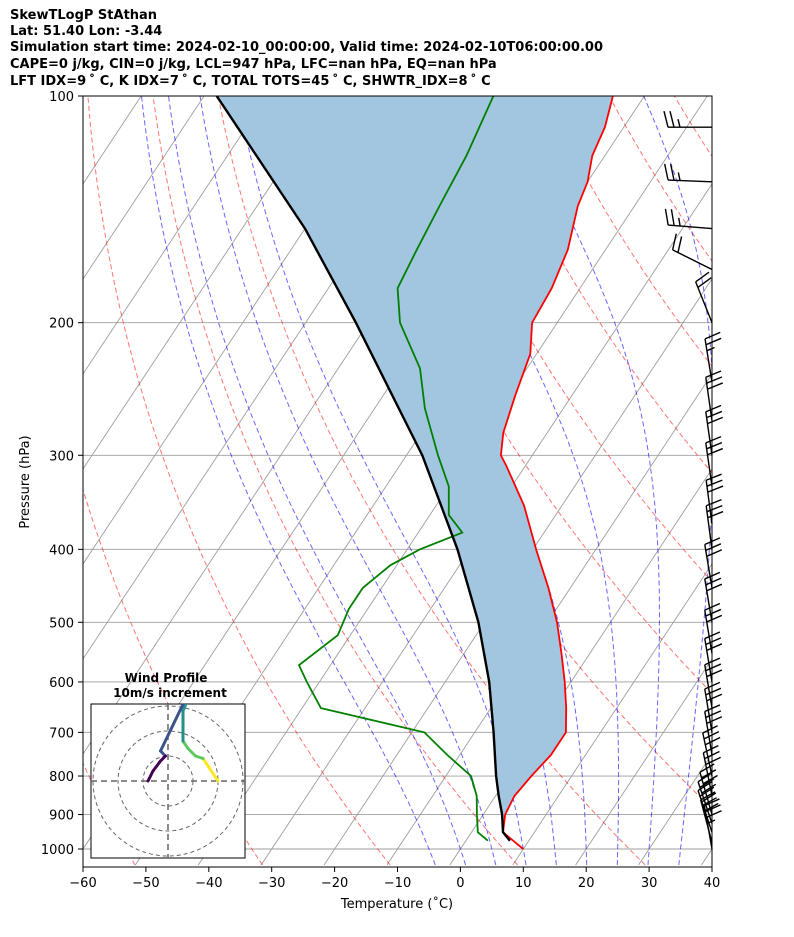  Describe the element at coordinates (170, 693) in the screenshot. I see `inset-subtitle: 10m/s increment` at that location.